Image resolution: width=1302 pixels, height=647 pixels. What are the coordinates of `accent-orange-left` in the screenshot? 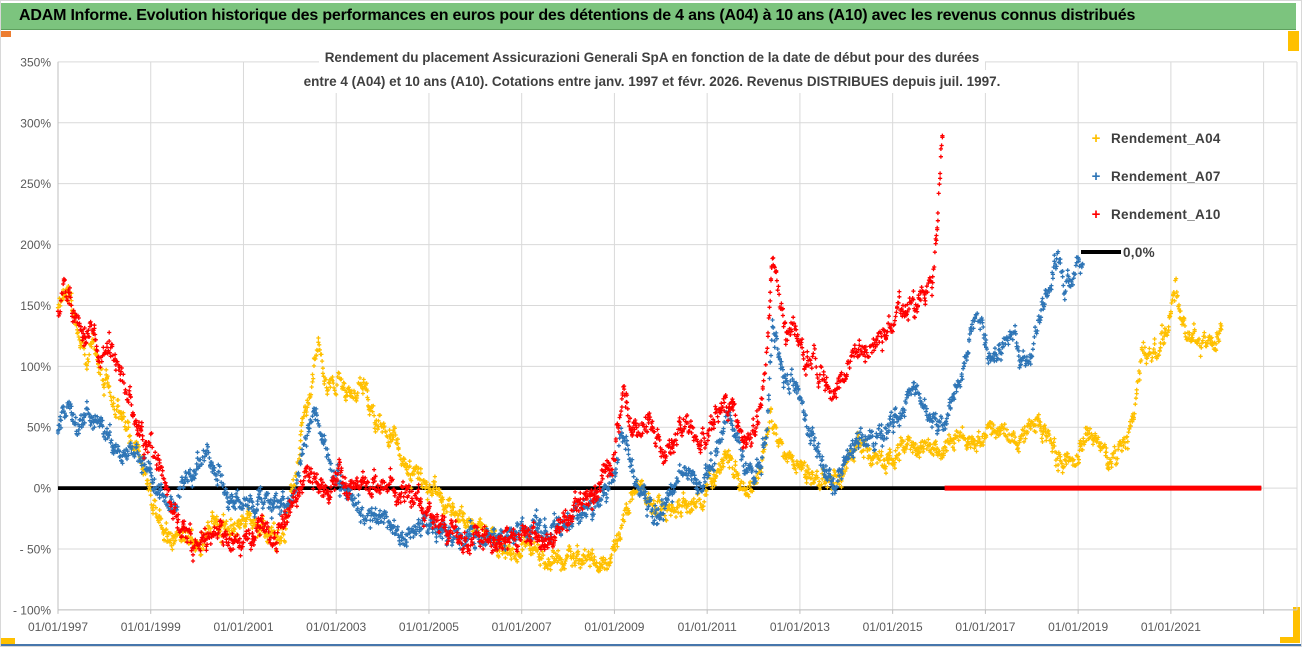 It's located at (6, 34).